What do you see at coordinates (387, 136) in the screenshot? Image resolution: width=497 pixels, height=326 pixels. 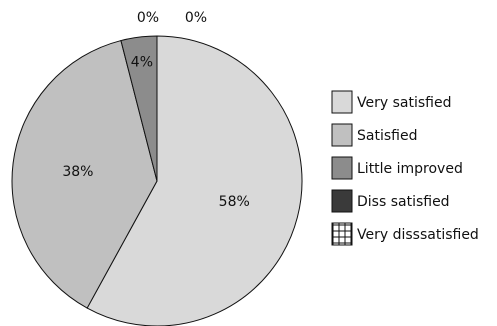 I see `legend-label-satisfied: Satisfied` at bounding box center [387, 136].